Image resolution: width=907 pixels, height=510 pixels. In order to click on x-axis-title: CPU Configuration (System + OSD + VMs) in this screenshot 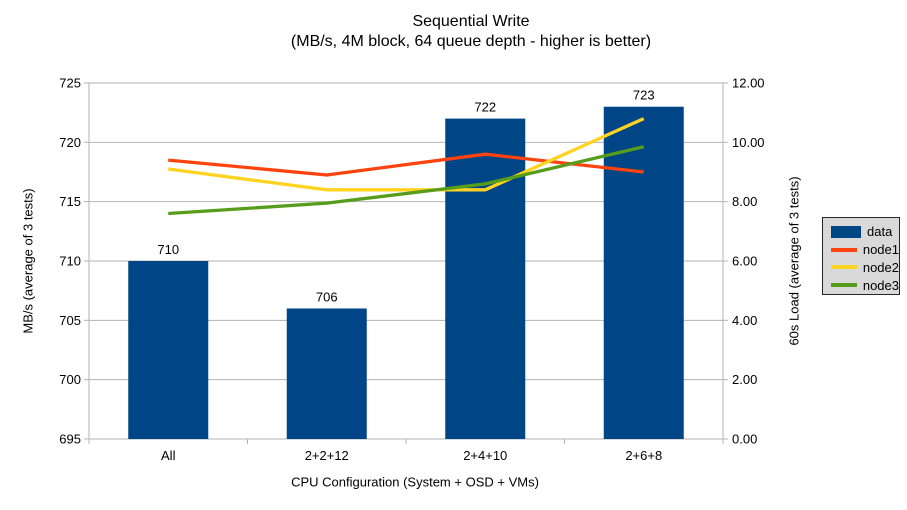, I will do `click(415, 482)`.